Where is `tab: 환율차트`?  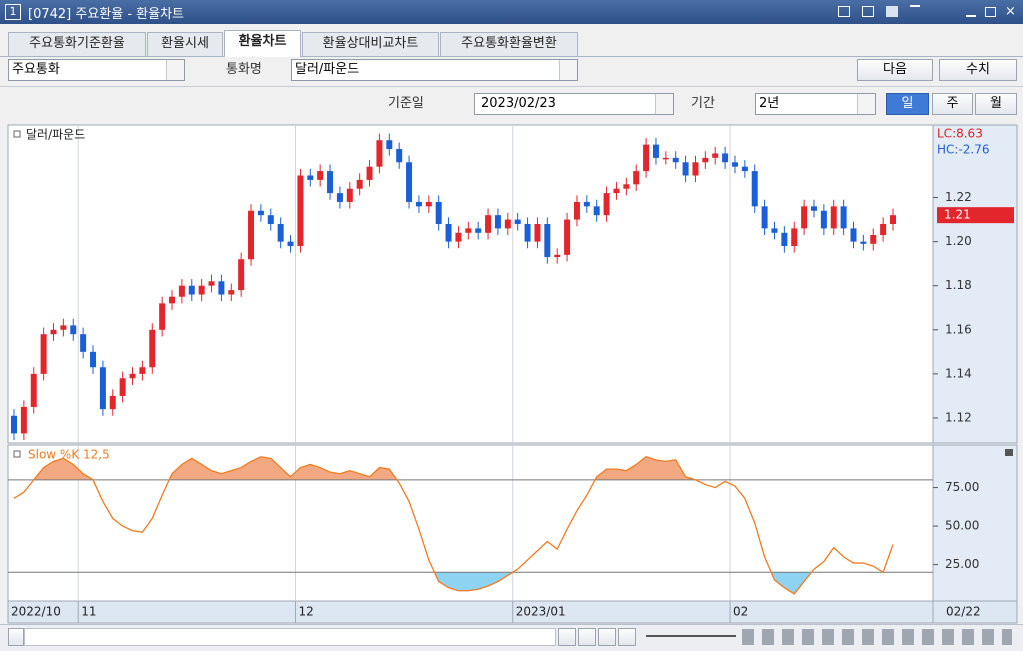
tab: 환율차트 is located at coordinates (262, 43).